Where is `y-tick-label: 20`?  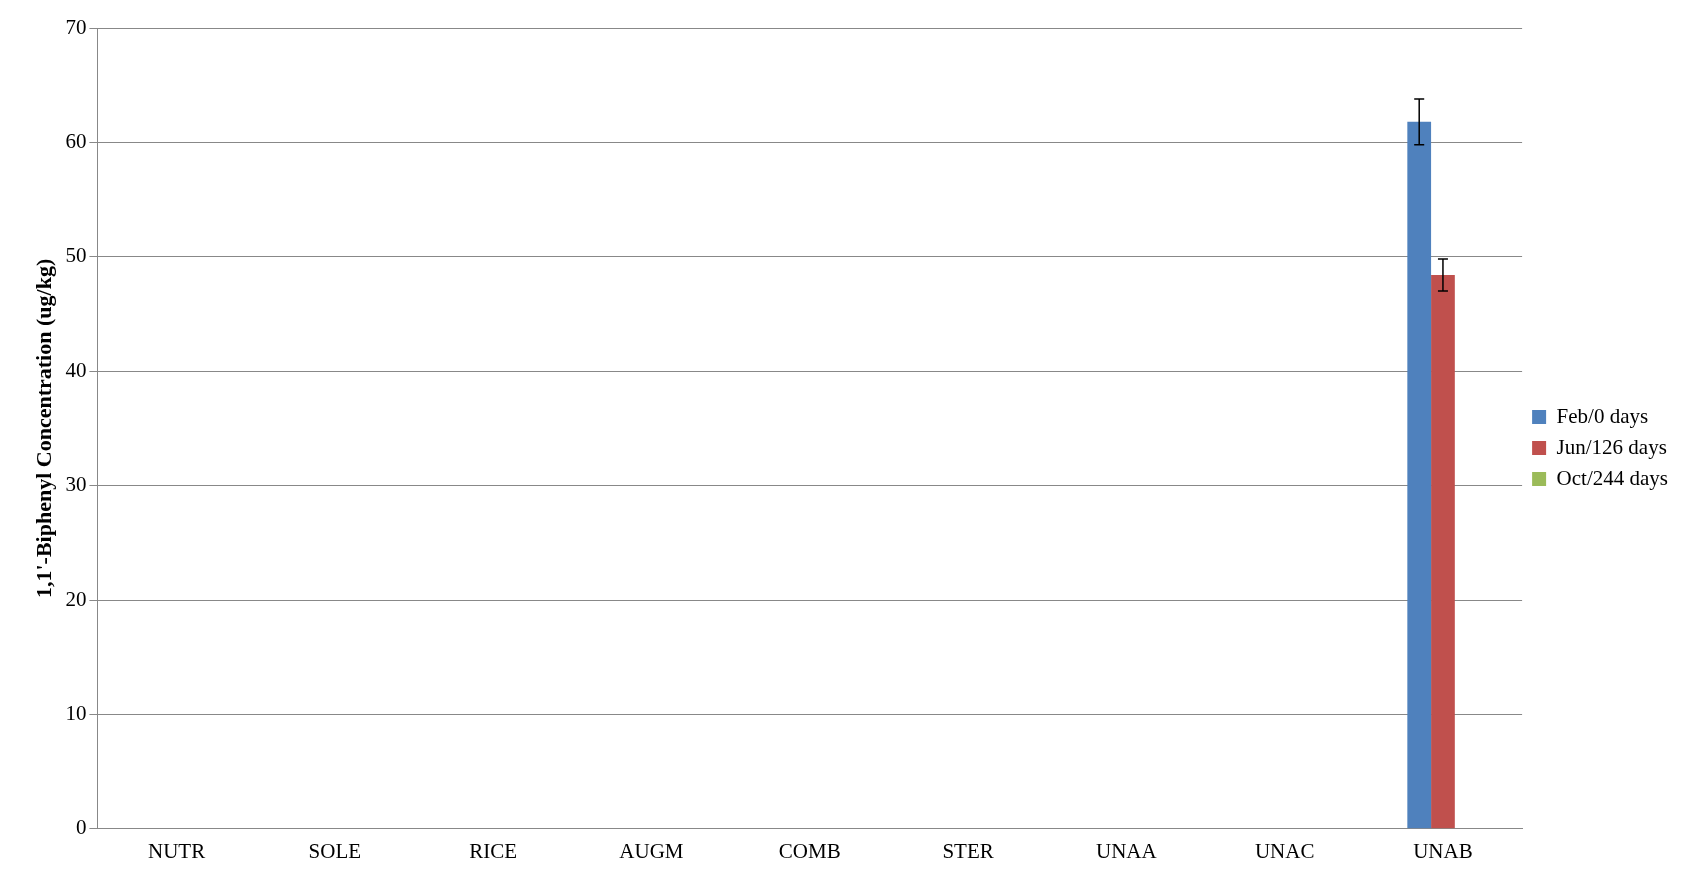
y-tick-label: 20 is located at coordinates (76, 598).